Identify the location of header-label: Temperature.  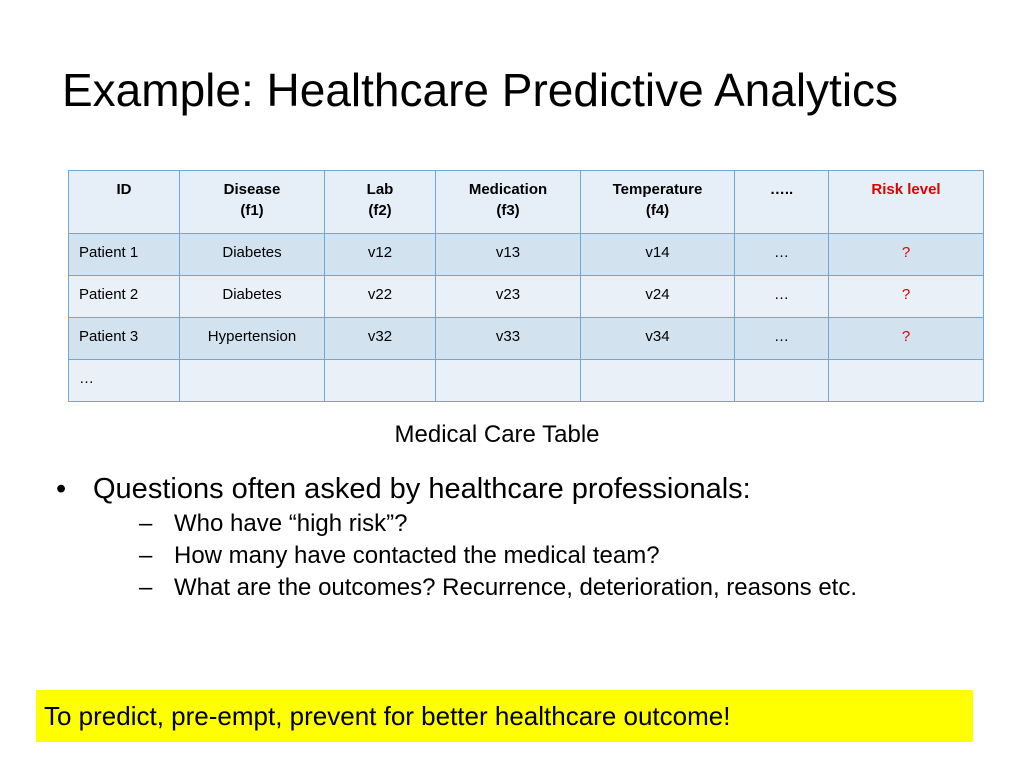
(657, 189).